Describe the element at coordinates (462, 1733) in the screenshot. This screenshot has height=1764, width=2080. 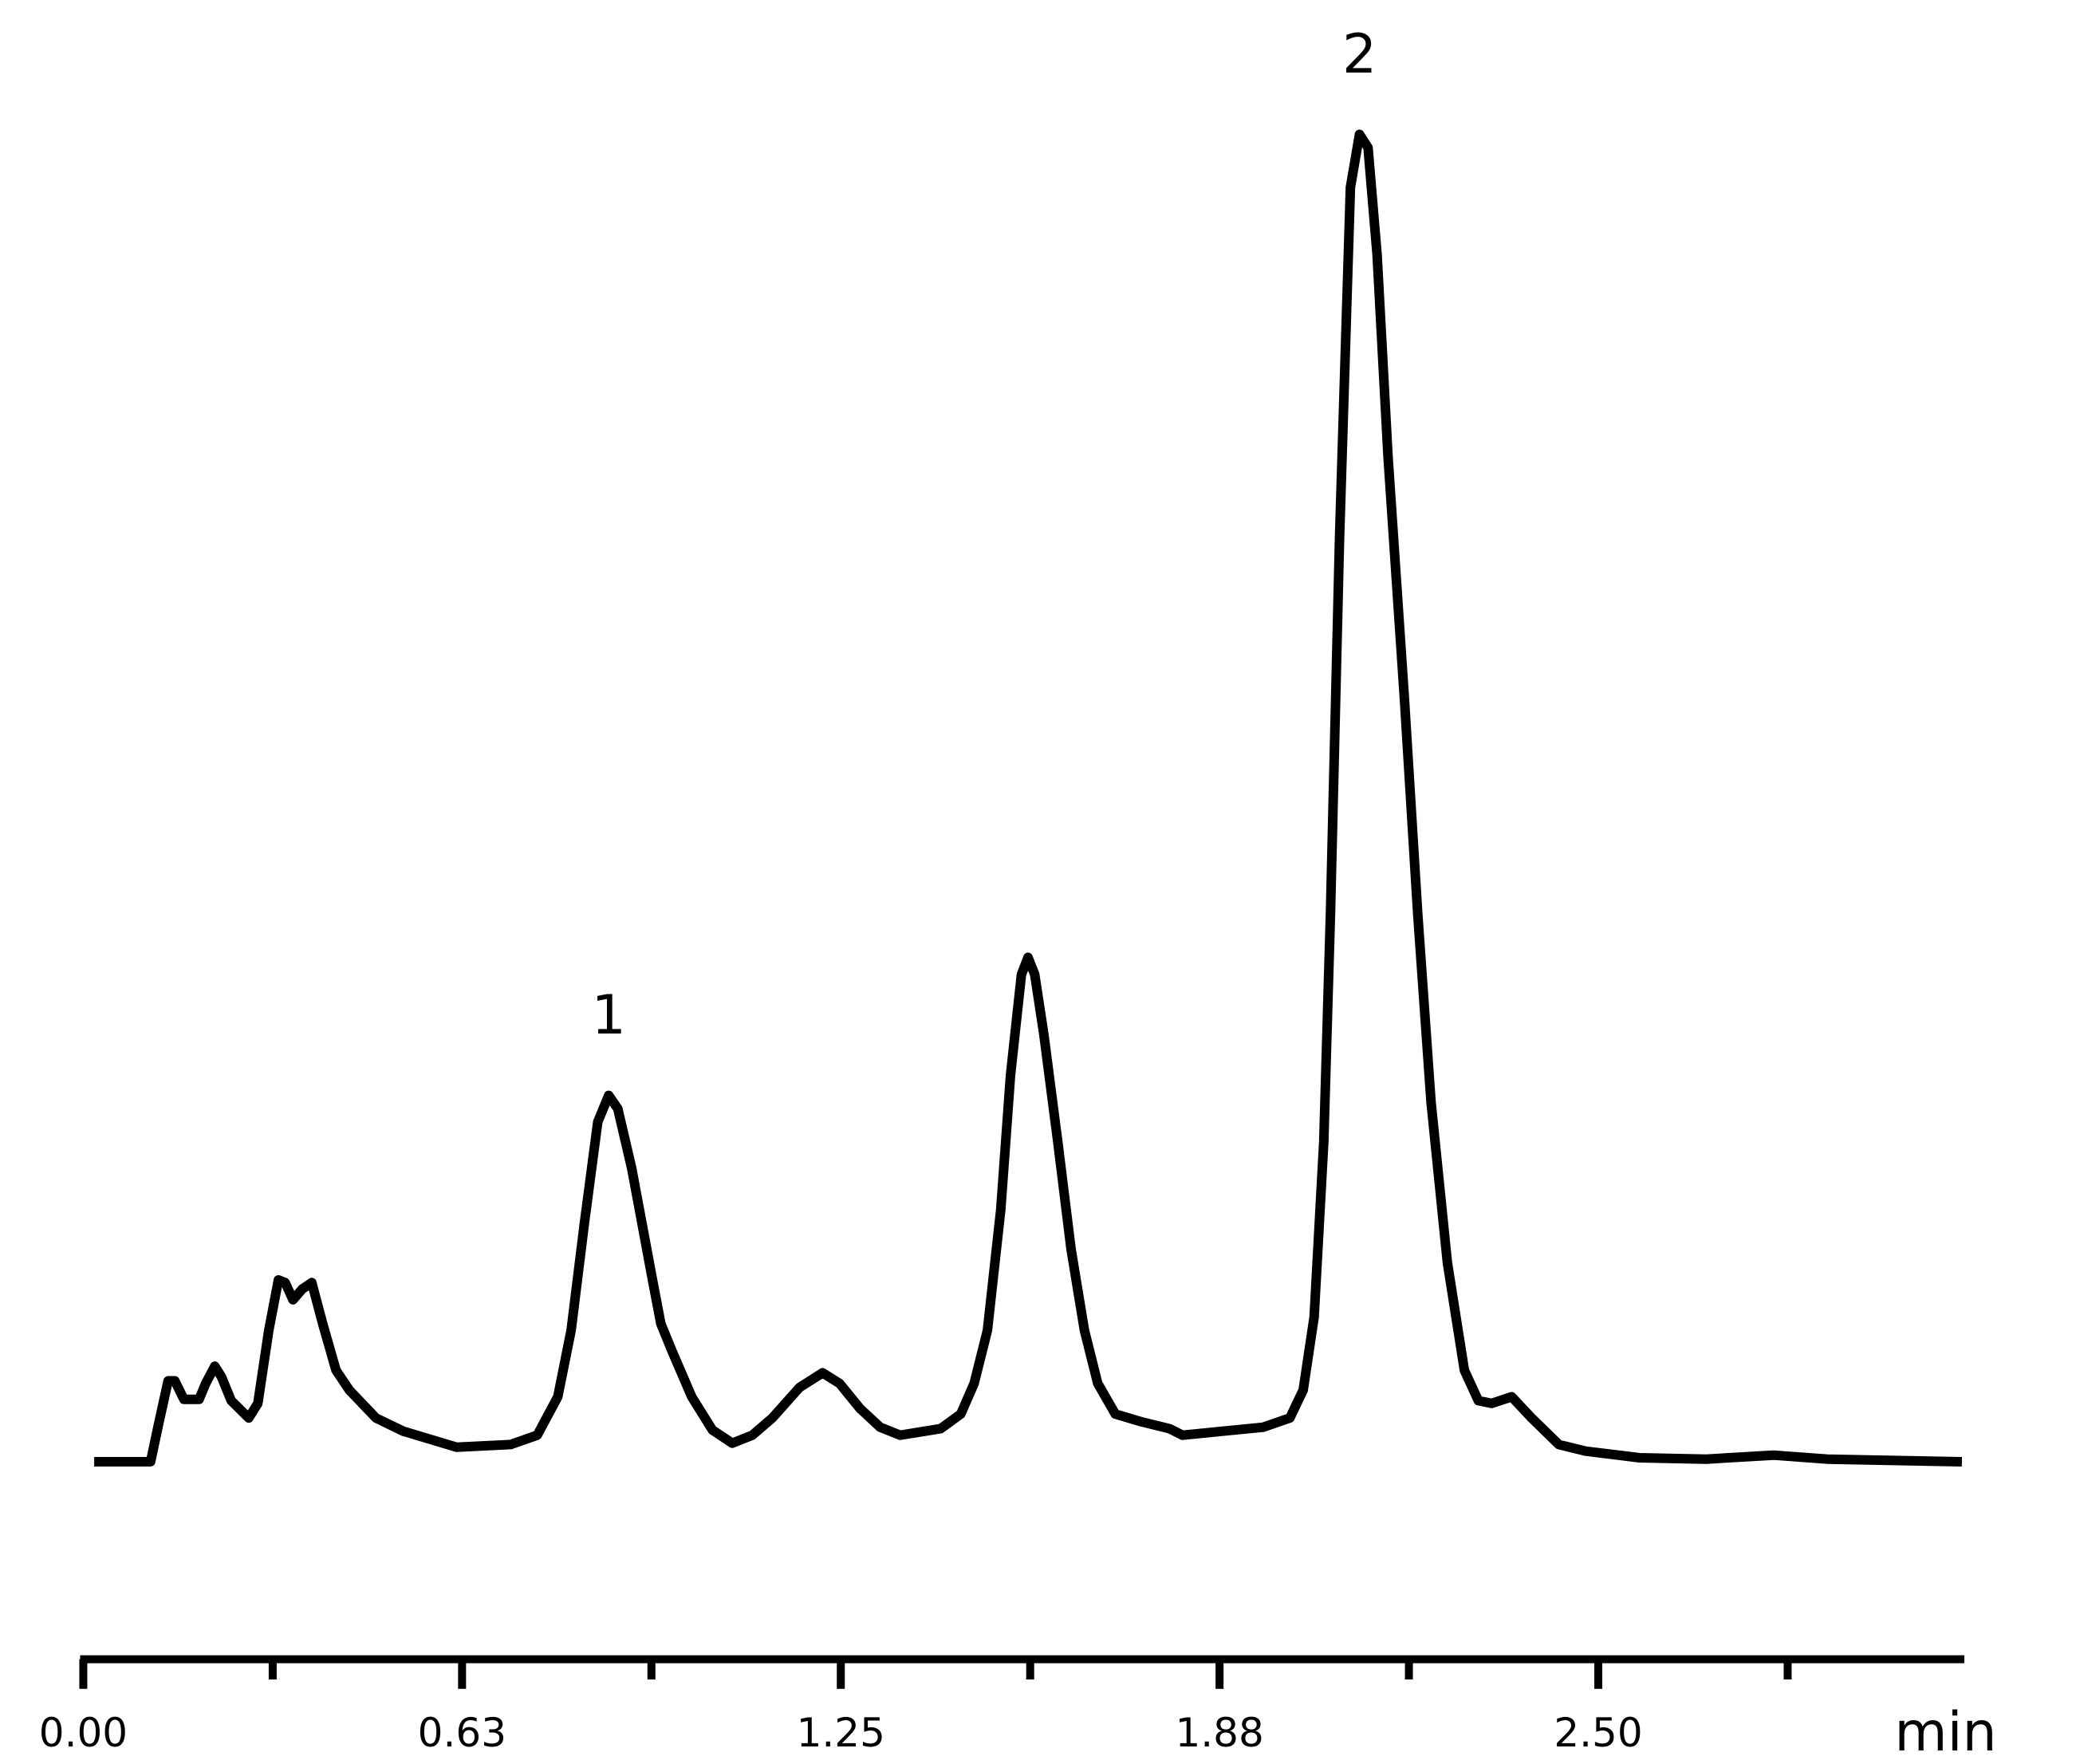
I see `x-tick-label: 0.63` at that location.